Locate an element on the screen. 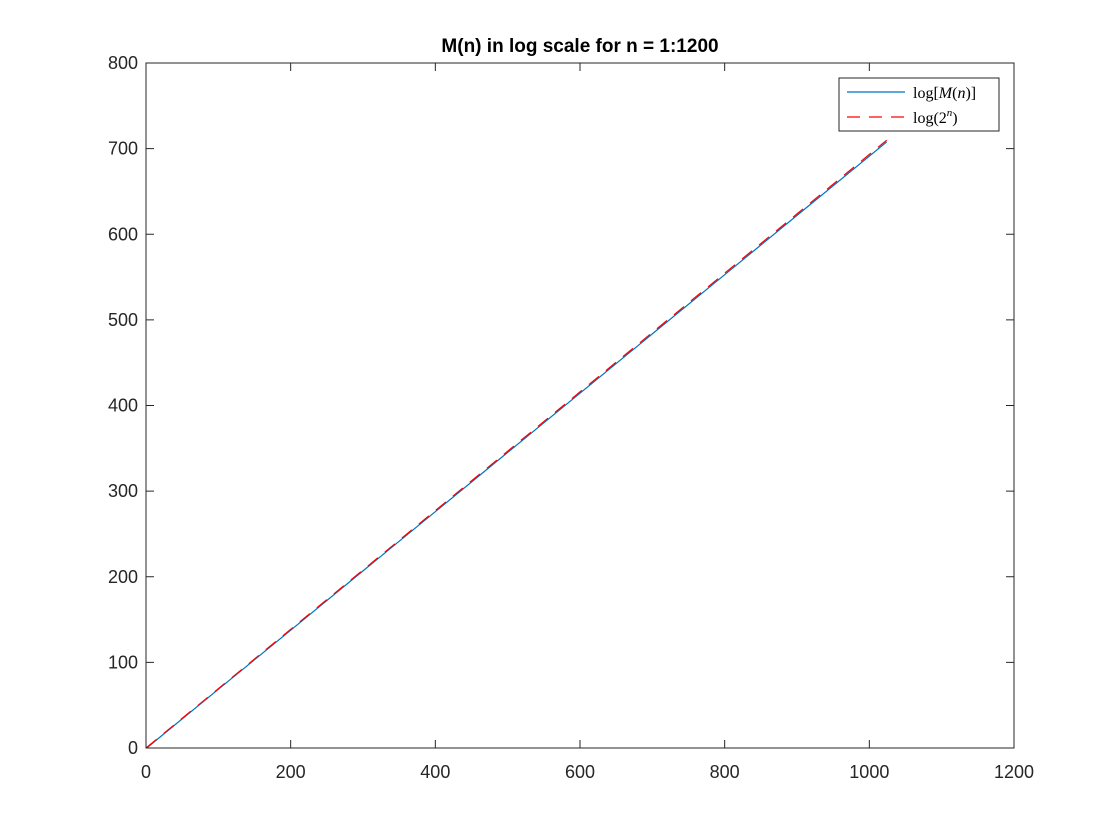  legend-label-log-2-n-part2: n is located at coordinates (950, 113).